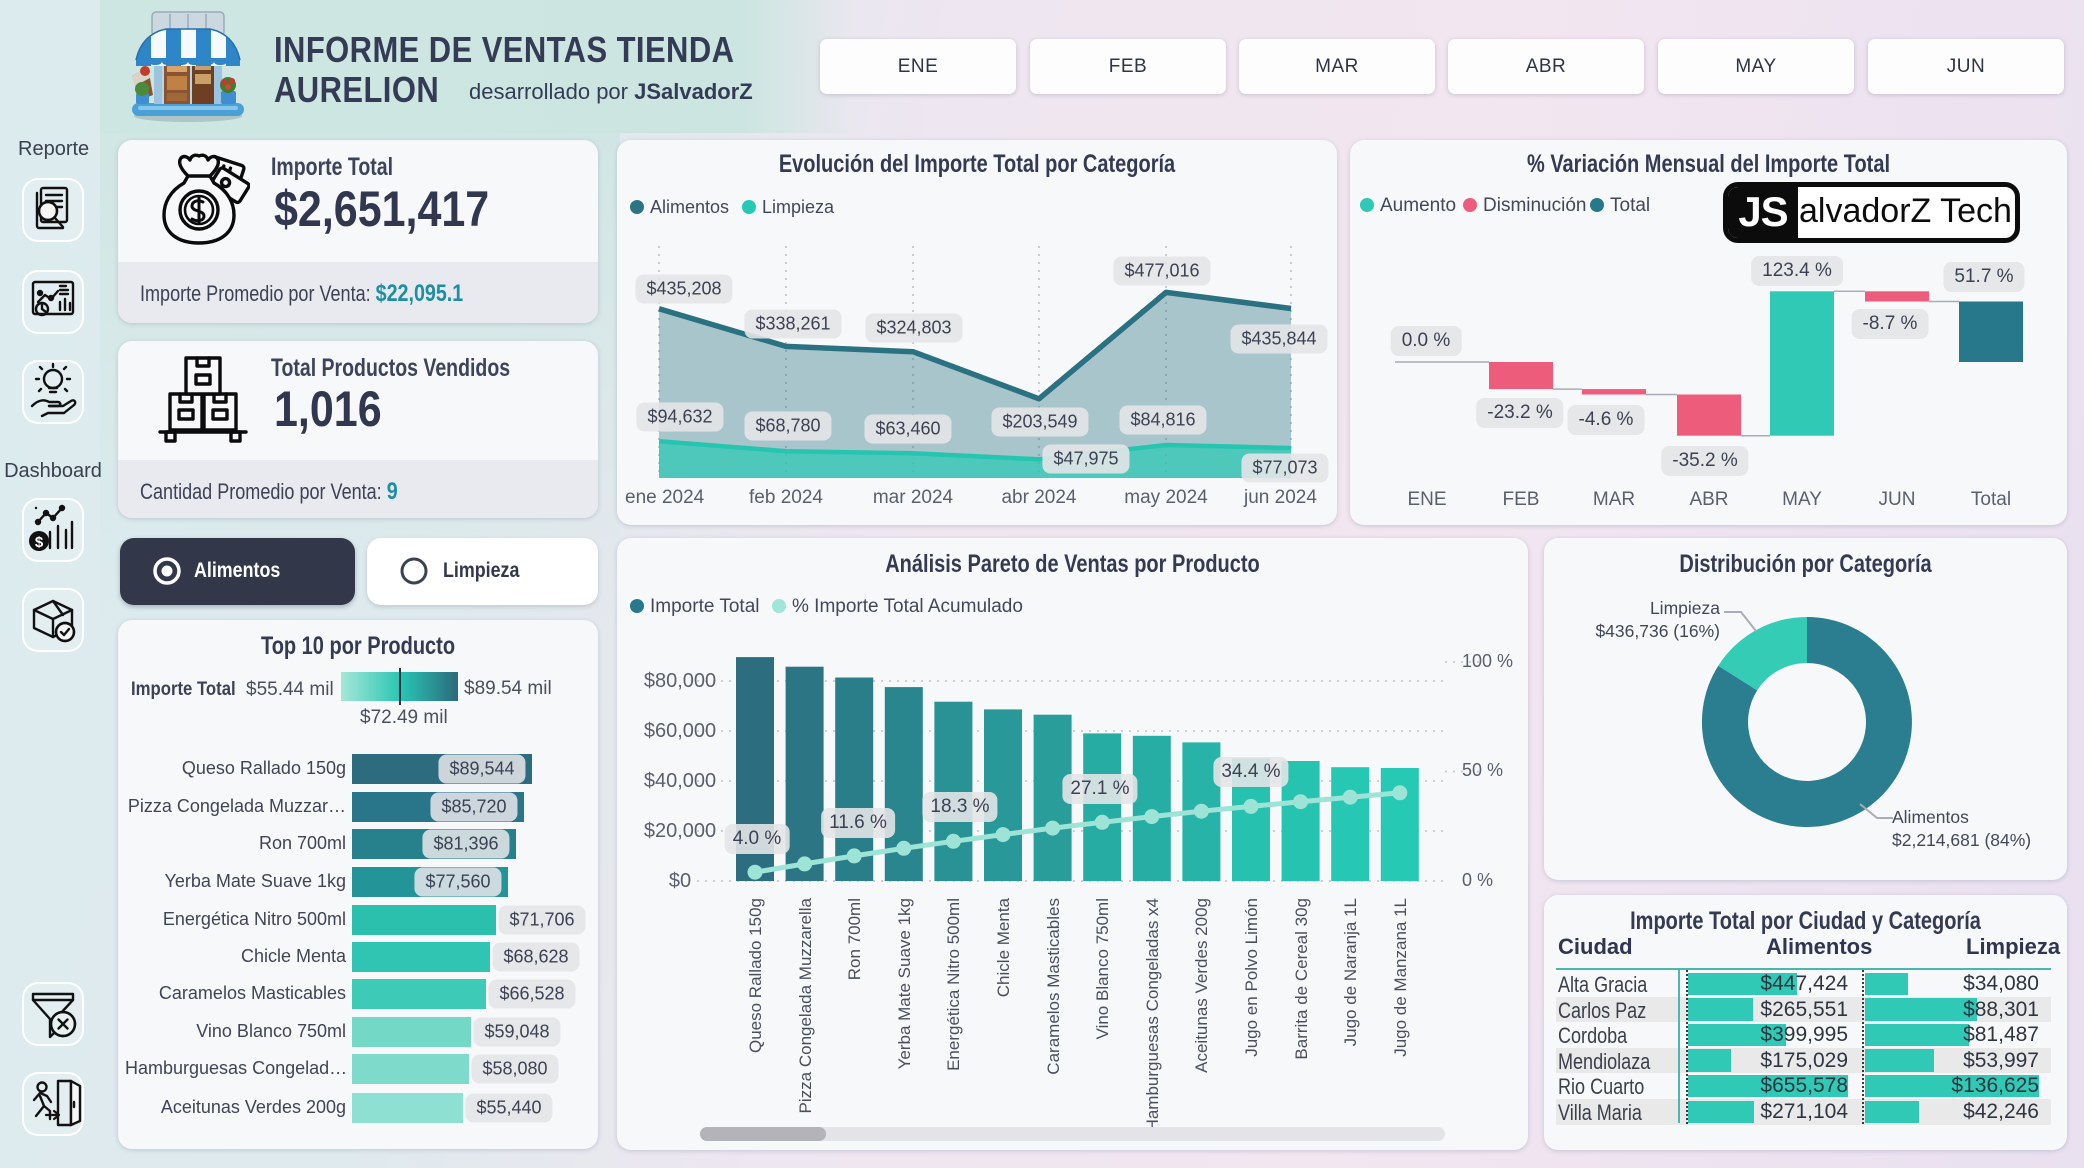 The width and height of the screenshot is (2084, 1168). What do you see at coordinates (1152, 1014) in the screenshot?
I see `svg-text: Hamburguesas Congeladas x4` at bounding box center [1152, 1014].